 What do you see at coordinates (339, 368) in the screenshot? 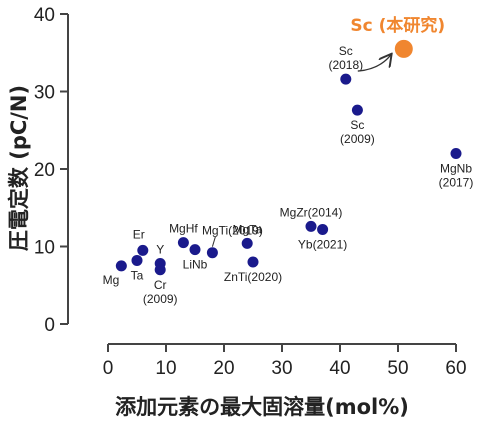
I see `x-tick-label: 40` at bounding box center [339, 368].